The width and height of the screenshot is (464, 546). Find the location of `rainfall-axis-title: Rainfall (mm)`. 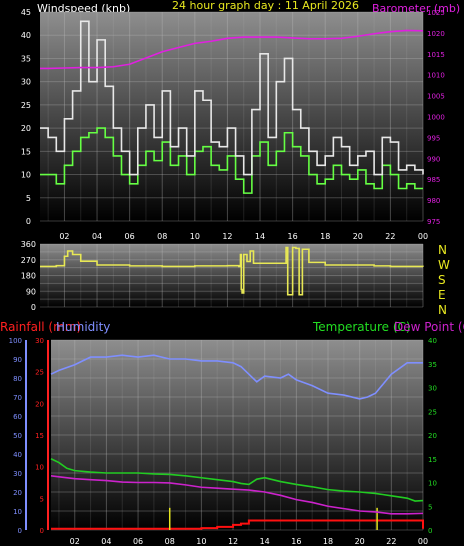

rainfall-axis-title: Rainfall (mm) is located at coordinates (40, 327).